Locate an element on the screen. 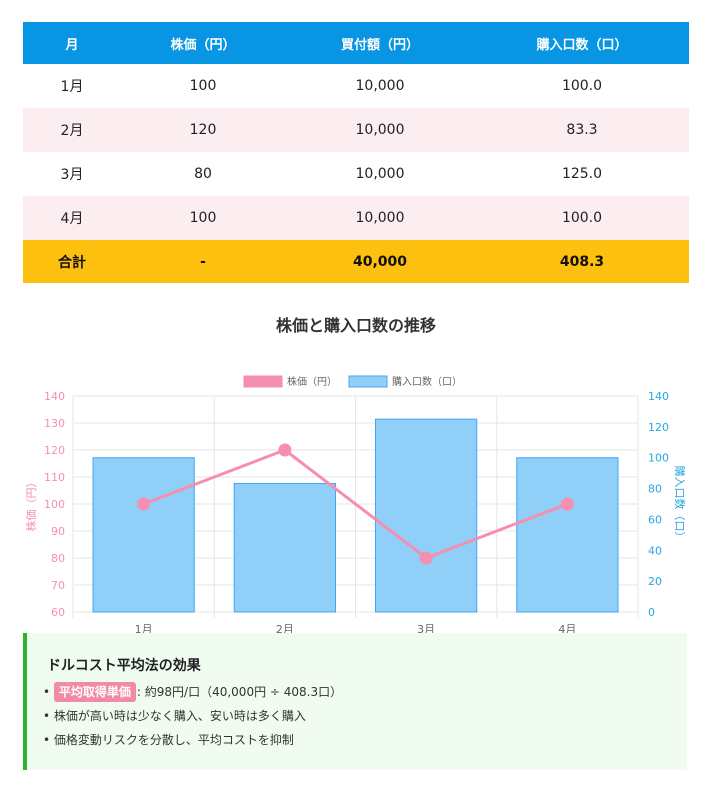 The height and width of the screenshot is (793, 712). y-left-tick-label: 70 is located at coordinates (58, 585).